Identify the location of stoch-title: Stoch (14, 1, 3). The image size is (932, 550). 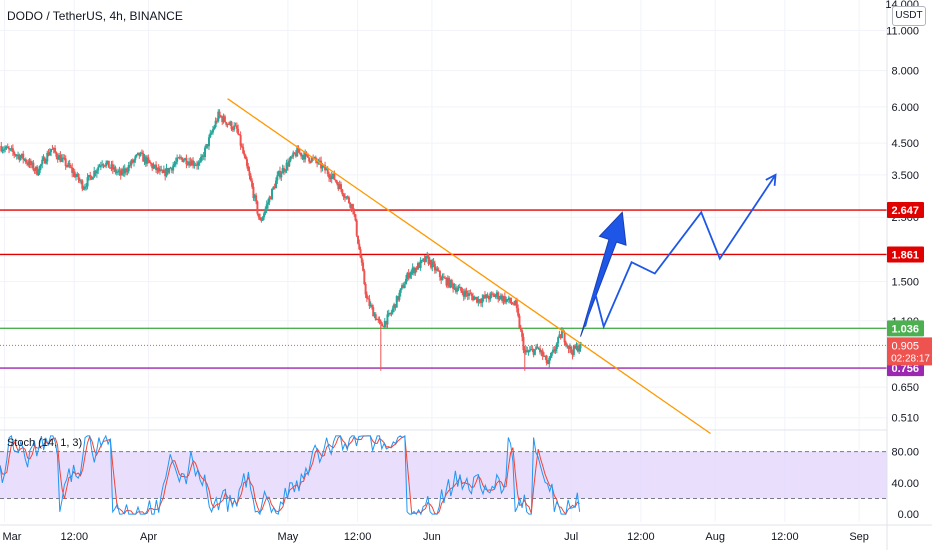
(45, 443).